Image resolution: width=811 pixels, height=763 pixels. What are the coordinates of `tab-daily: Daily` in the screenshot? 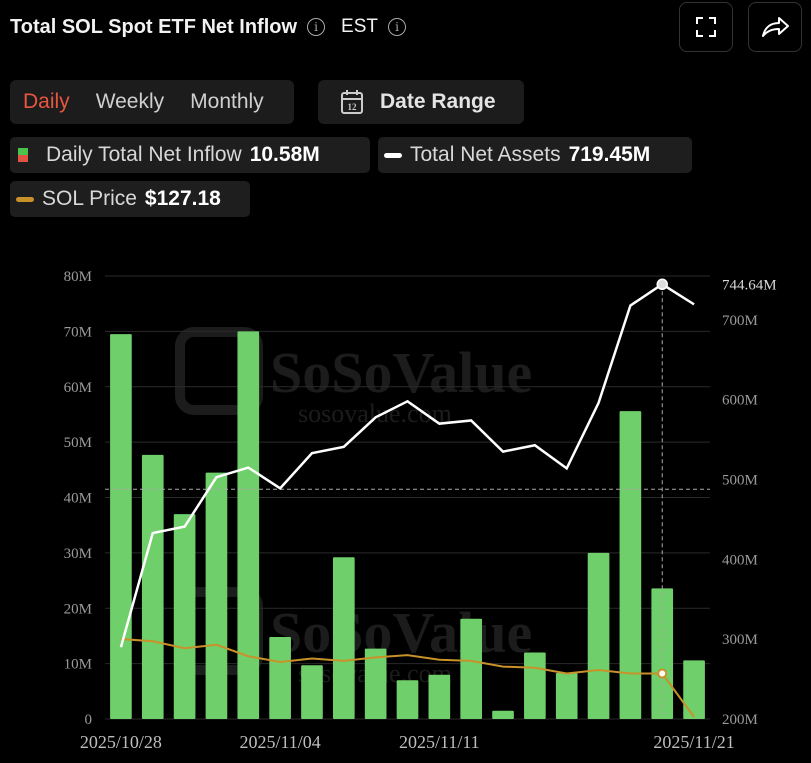 It's located at (46, 101).